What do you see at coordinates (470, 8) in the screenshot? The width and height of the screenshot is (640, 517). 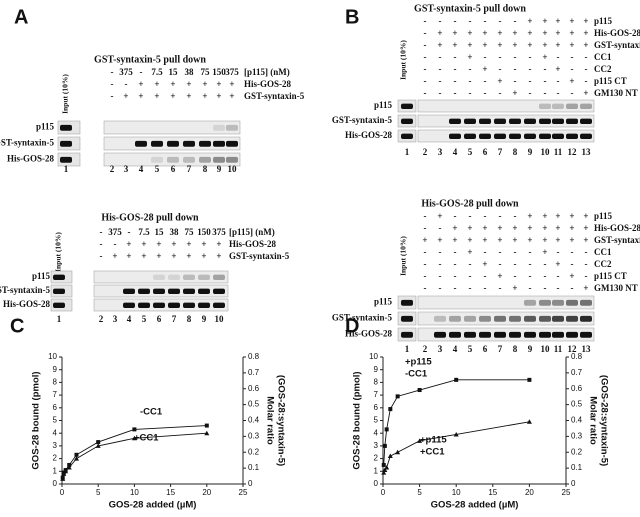 I see `blot-title: GST-syntaxin-5 pull down` at bounding box center [470, 8].